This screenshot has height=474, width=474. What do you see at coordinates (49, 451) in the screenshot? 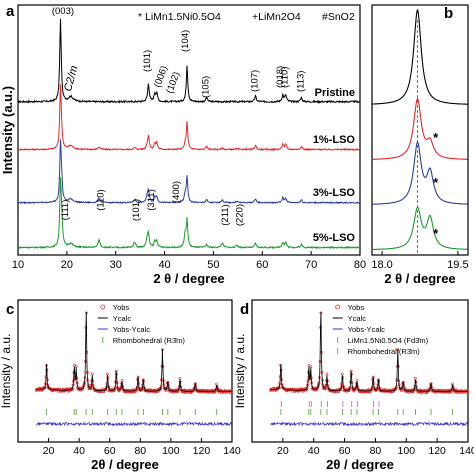
I see `panel-c-xtick-label: 20` at bounding box center [49, 451].